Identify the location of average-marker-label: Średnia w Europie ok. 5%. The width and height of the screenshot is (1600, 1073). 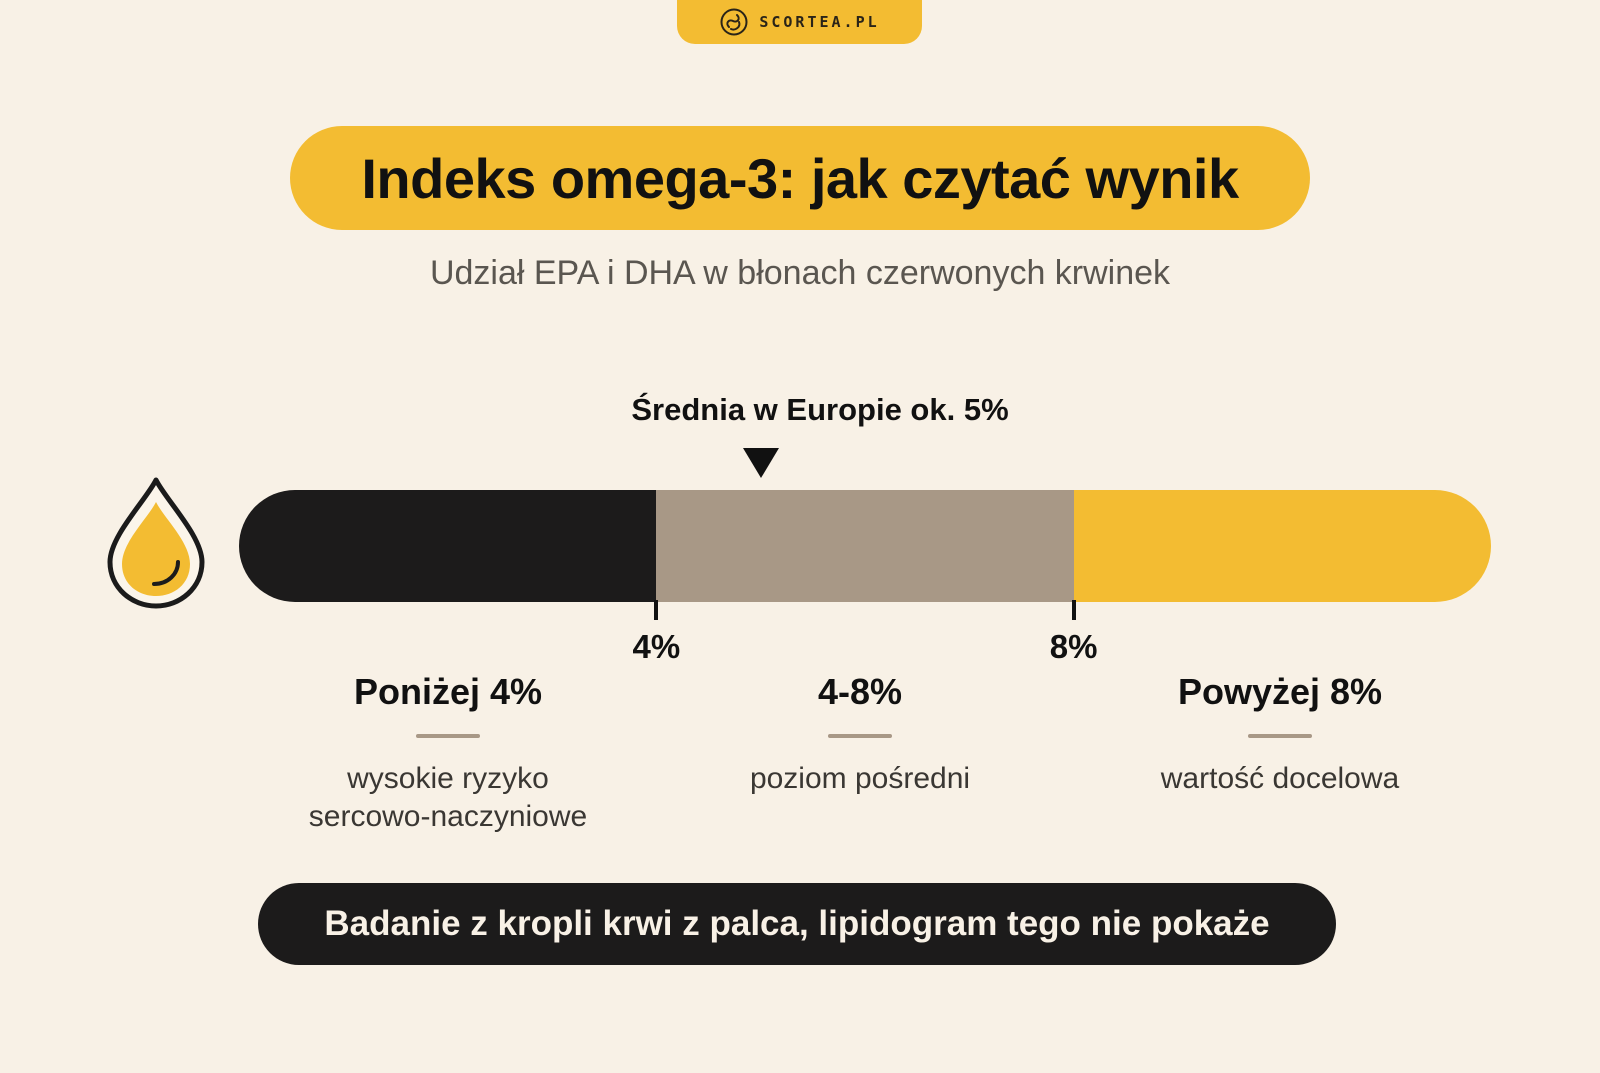
(820, 409).